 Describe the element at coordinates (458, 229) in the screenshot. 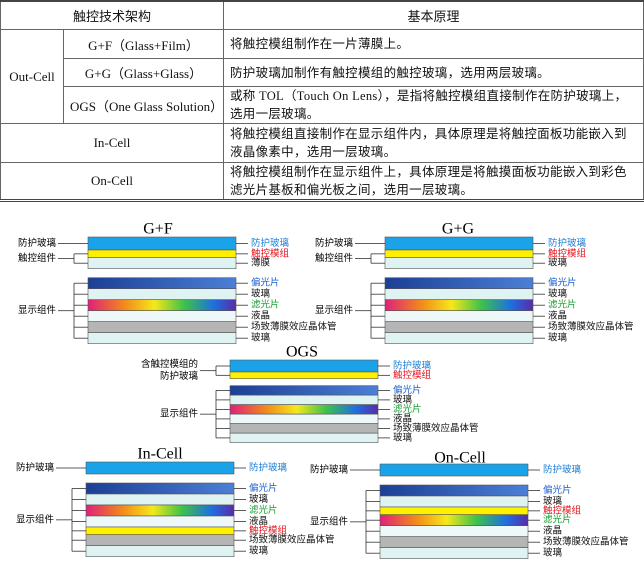

I see `diagram-title: G+G` at that location.